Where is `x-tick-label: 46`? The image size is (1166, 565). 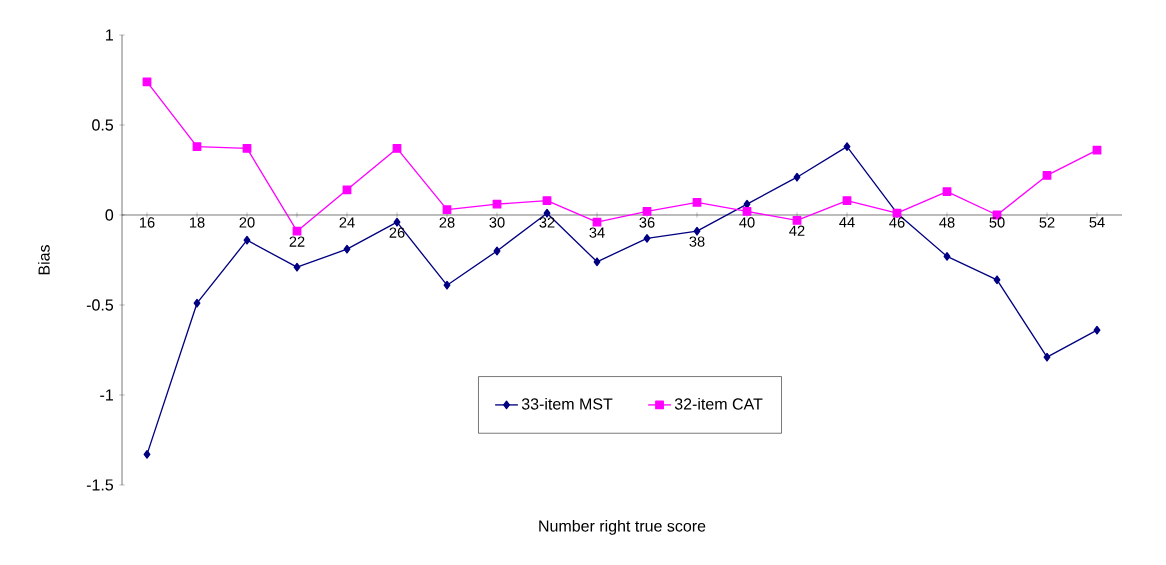
x-tick-label: 46 is located at coordinates (897, 222).